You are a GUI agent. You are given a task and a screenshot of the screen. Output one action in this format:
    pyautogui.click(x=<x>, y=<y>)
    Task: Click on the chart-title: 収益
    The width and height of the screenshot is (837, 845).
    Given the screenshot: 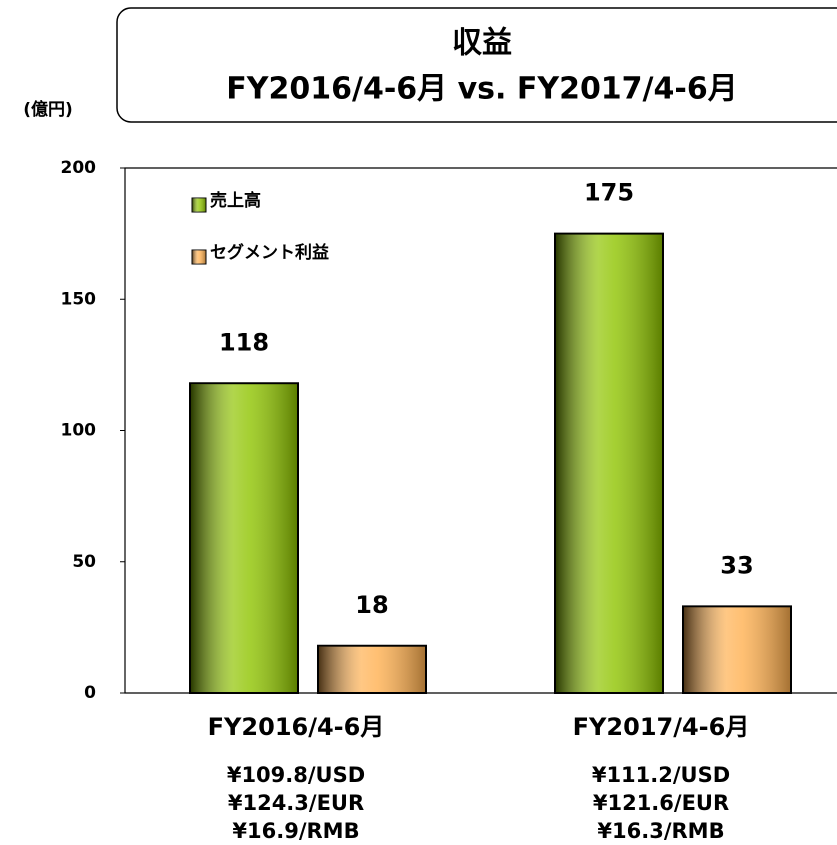 What is the action you would take?
    pyautogui.click(x=482, y=43)
    